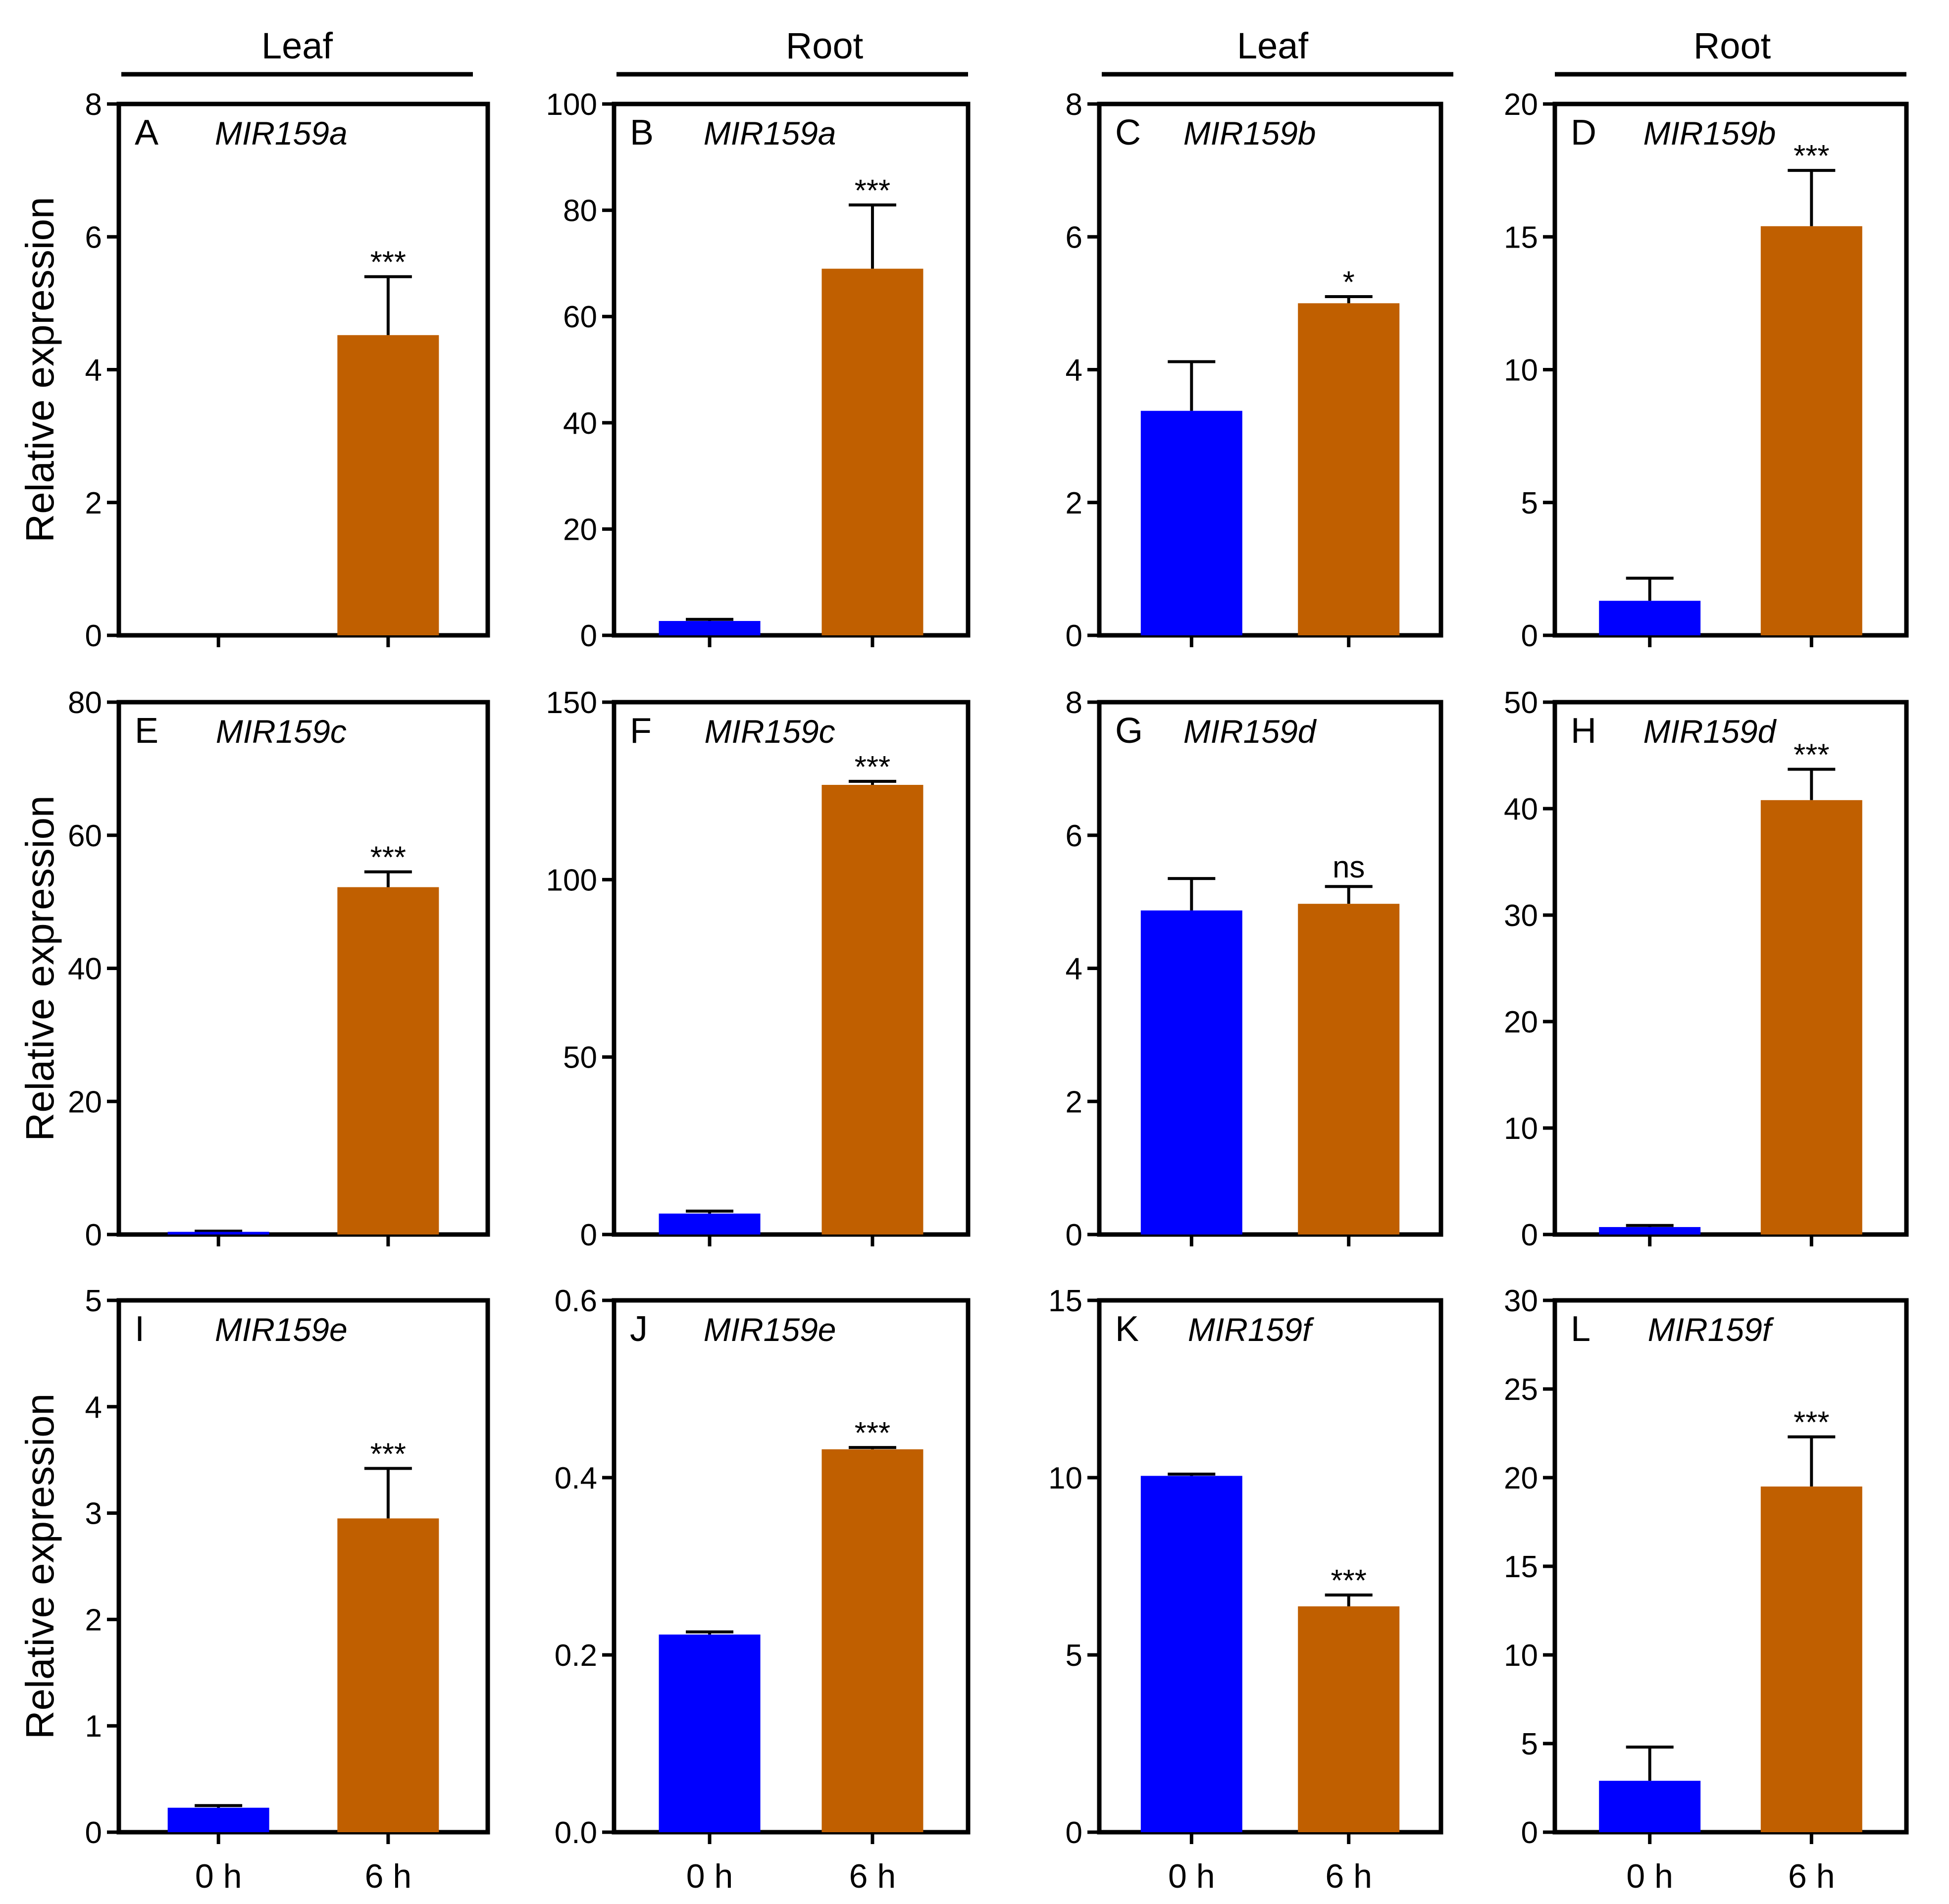  Describe the element at coordinates (1254, 370) in the screenshot. I see `panel-c: 0 2 4 6 8 * C MIR159b` at that location.